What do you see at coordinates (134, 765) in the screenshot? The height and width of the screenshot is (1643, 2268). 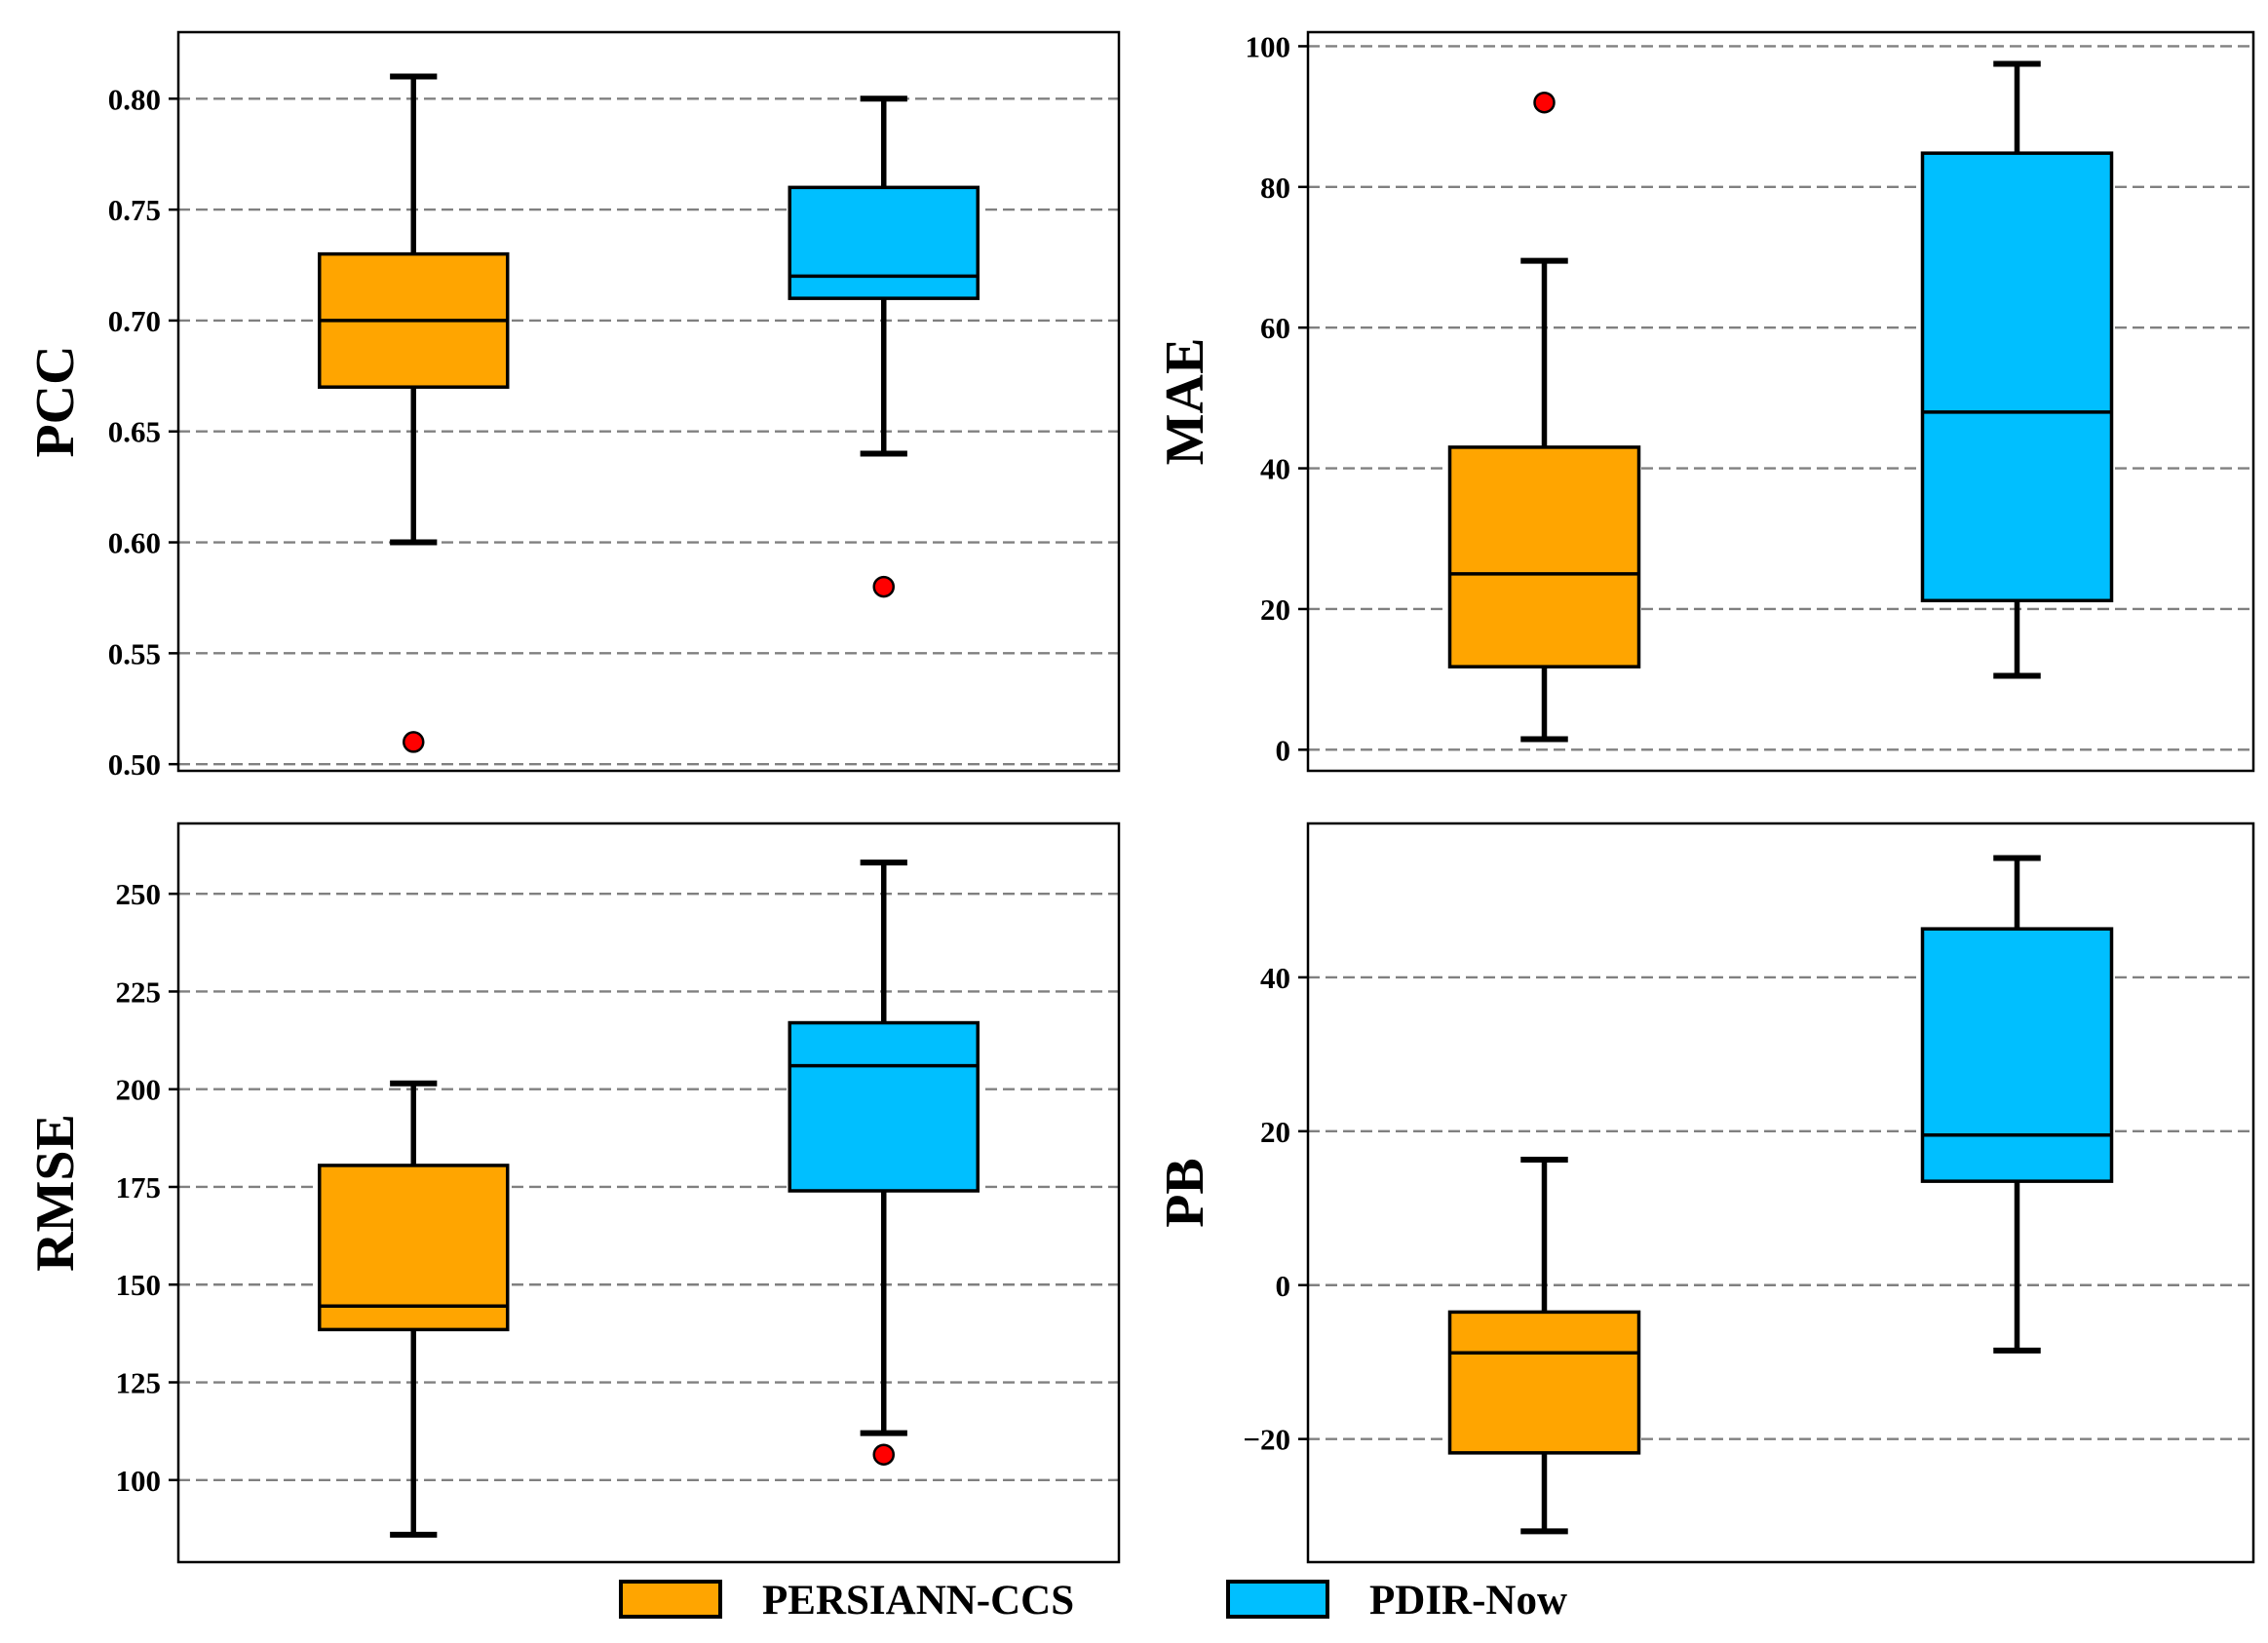 I see `pcc-ytick-label: 0.50` at bounding box center [134, 765].